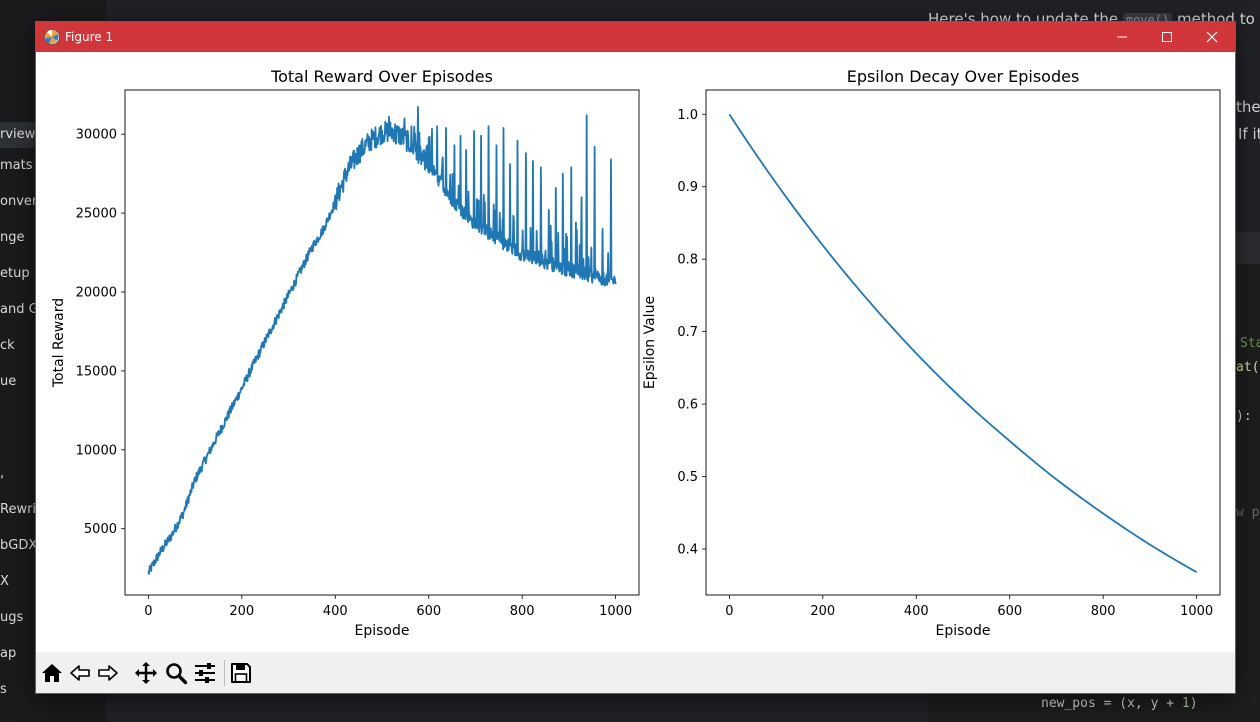  Describe the element at coordinates (19, 545) in the screenshot. I see `background-sidebar-item: bGDX` at that location.